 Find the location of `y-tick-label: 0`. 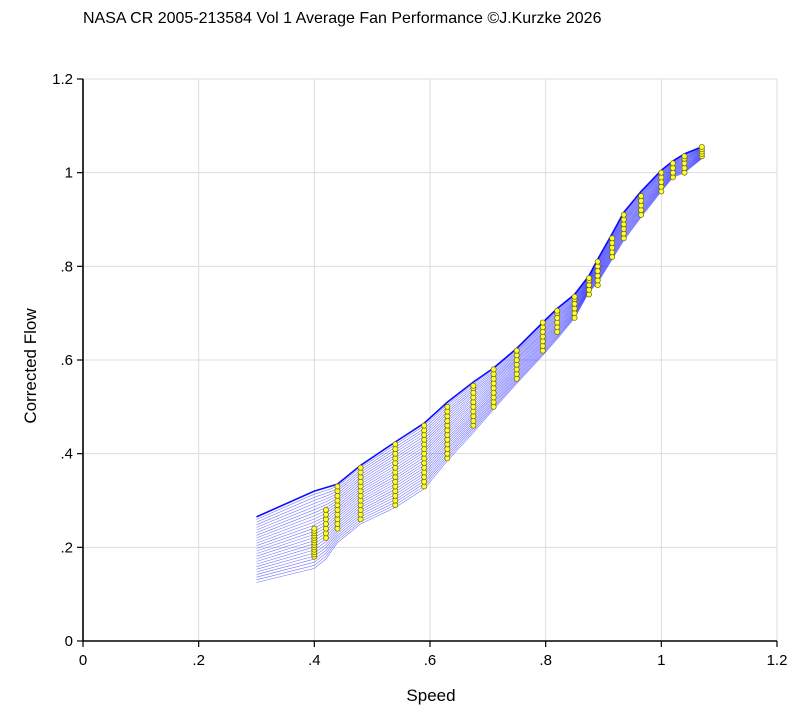

y-tick-label: 0 is located at coordinates (69, 641).